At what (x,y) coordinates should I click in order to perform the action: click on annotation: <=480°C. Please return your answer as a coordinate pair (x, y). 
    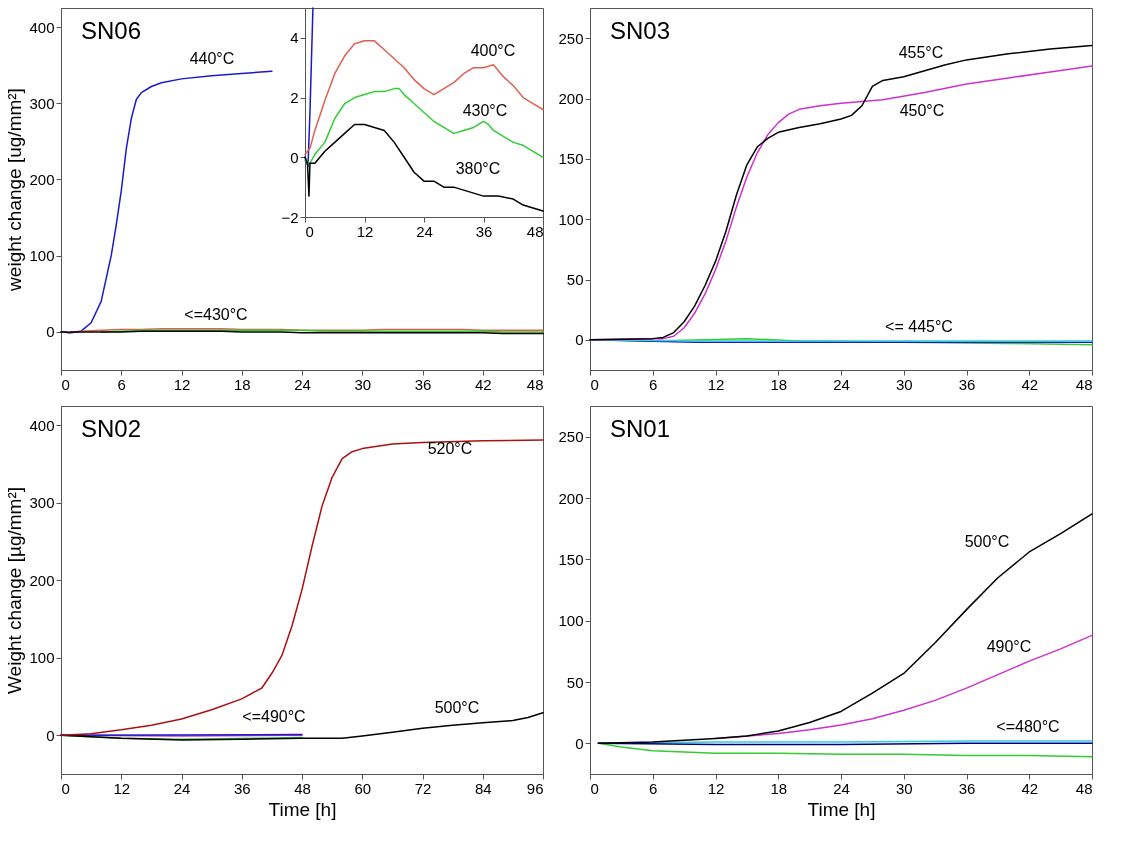
    Looking at the image, I should click on (1028, 726).